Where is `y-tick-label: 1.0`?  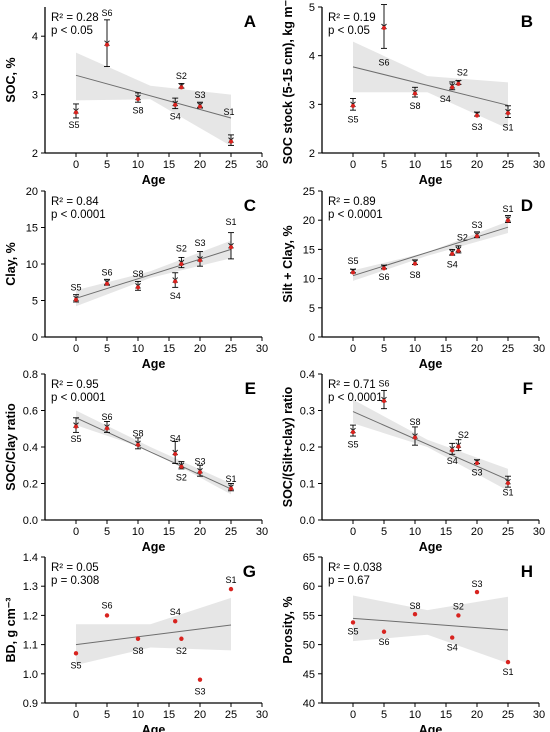 y-tick-label: 1.0 is located at coordinates (30, 675).